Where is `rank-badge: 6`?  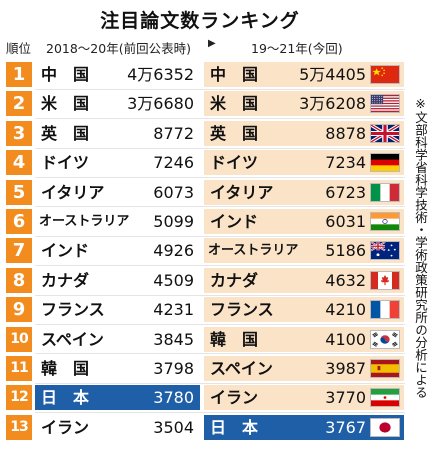 rank-badge: 6 is located at coordinates (19, 221).